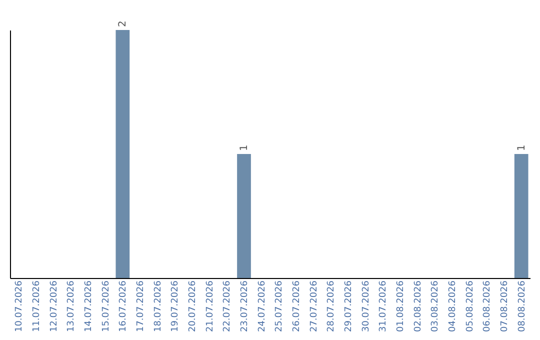 This screenshot has height=340, width=540. I want to click on x-tick-label: 24.07.2026, so click(262, 306).